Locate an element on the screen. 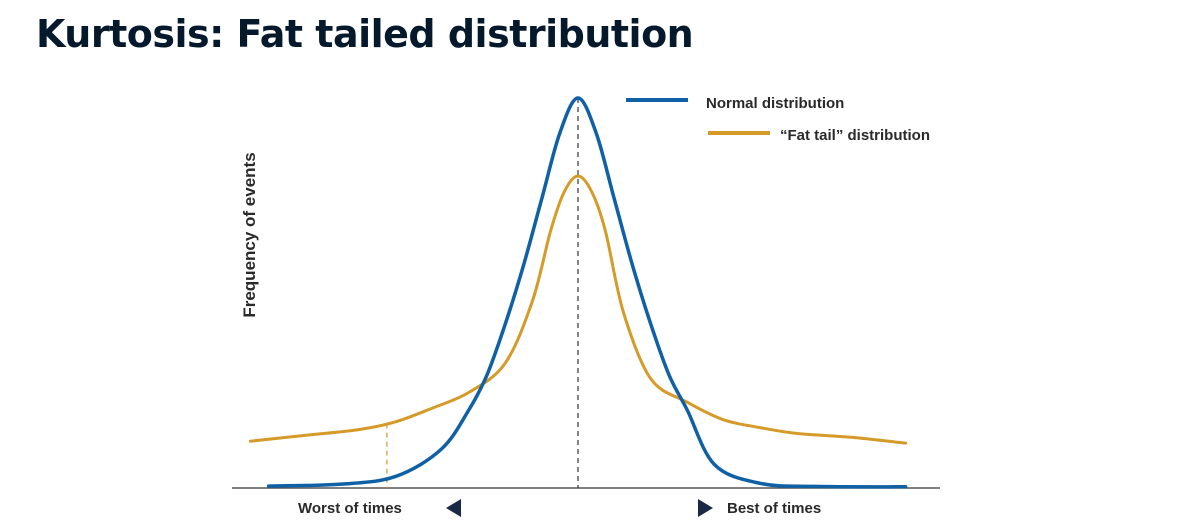 The width and height of the screenshot is (1193, 527). y-axis-label: Frequency of events is located at coordinates (249, 234).